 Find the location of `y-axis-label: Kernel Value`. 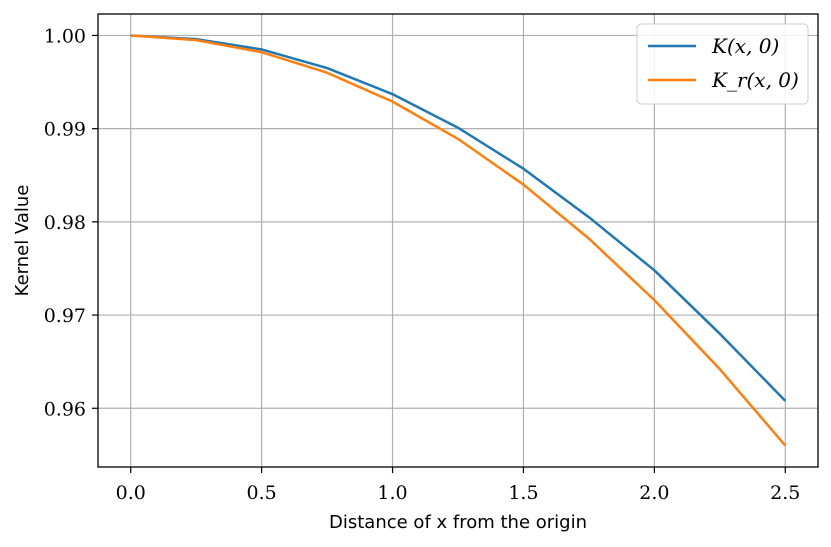

y-axis-label: Kernel Value is located at coordinates (22, 241).